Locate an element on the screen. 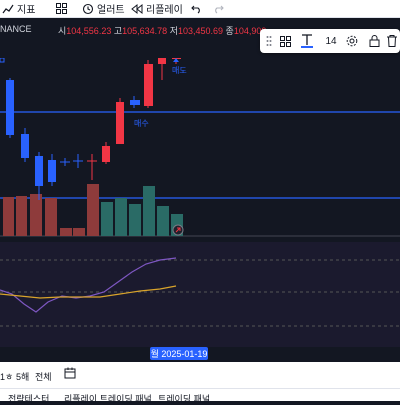  alert-button: 얼러트 is located at coordinates (103, 9).